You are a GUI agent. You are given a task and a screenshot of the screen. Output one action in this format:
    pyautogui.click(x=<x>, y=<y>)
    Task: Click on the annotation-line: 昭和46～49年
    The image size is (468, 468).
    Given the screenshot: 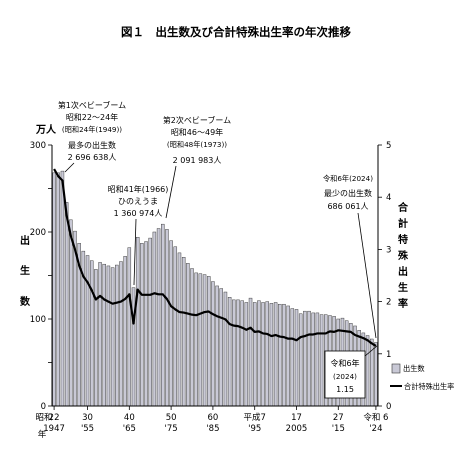 What is the action you would take?
    pyautogui.click(x=197, y=132)
    